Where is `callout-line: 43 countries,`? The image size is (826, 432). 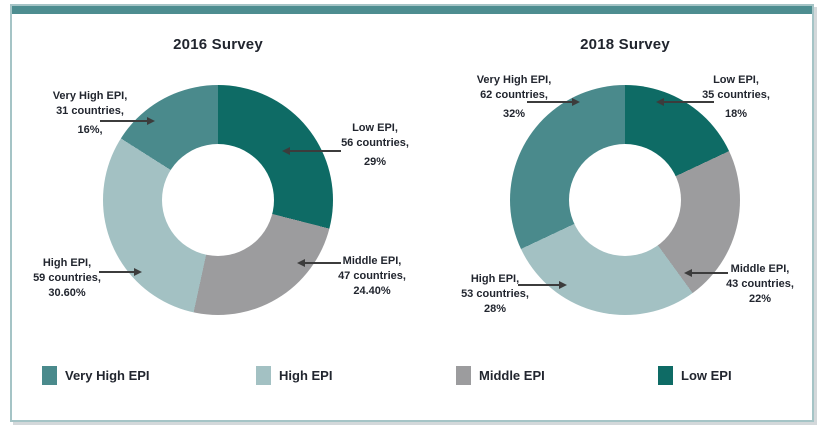
callout-line: 43 countries, is located at coordinates (760, 284).